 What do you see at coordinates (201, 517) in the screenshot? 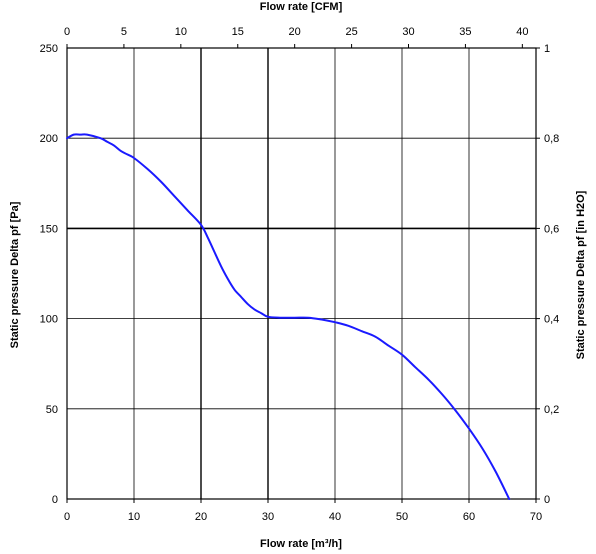
I see `x-tick-label: 20` at bounding box center [201, 517].